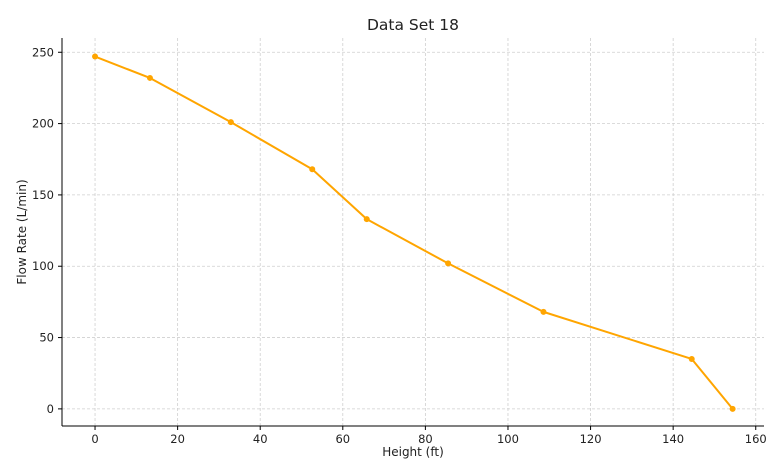 The image size is (778, 474). I want to click on x-tick-label: 140, so click(673, 439).